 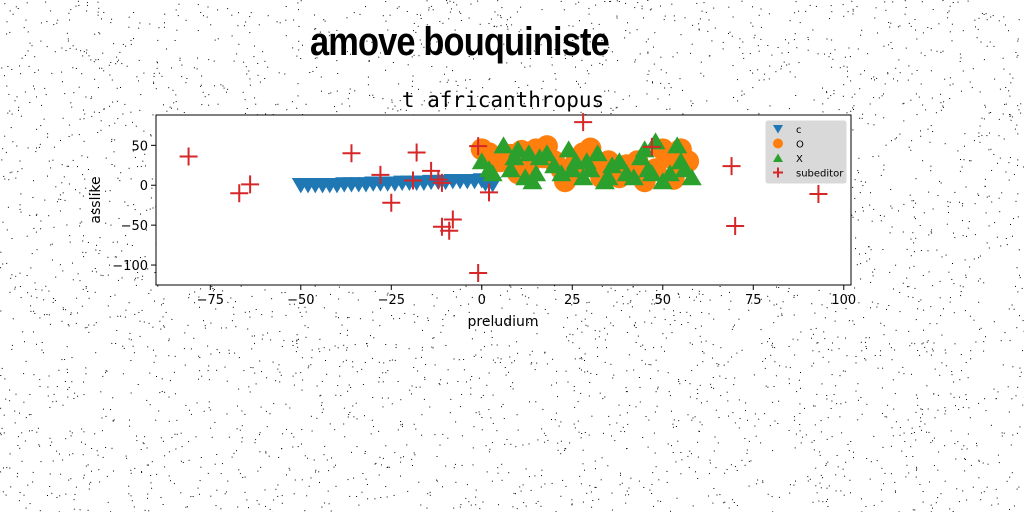 I want to click on x-axis-label: preludium, so click(x=503, y=322).